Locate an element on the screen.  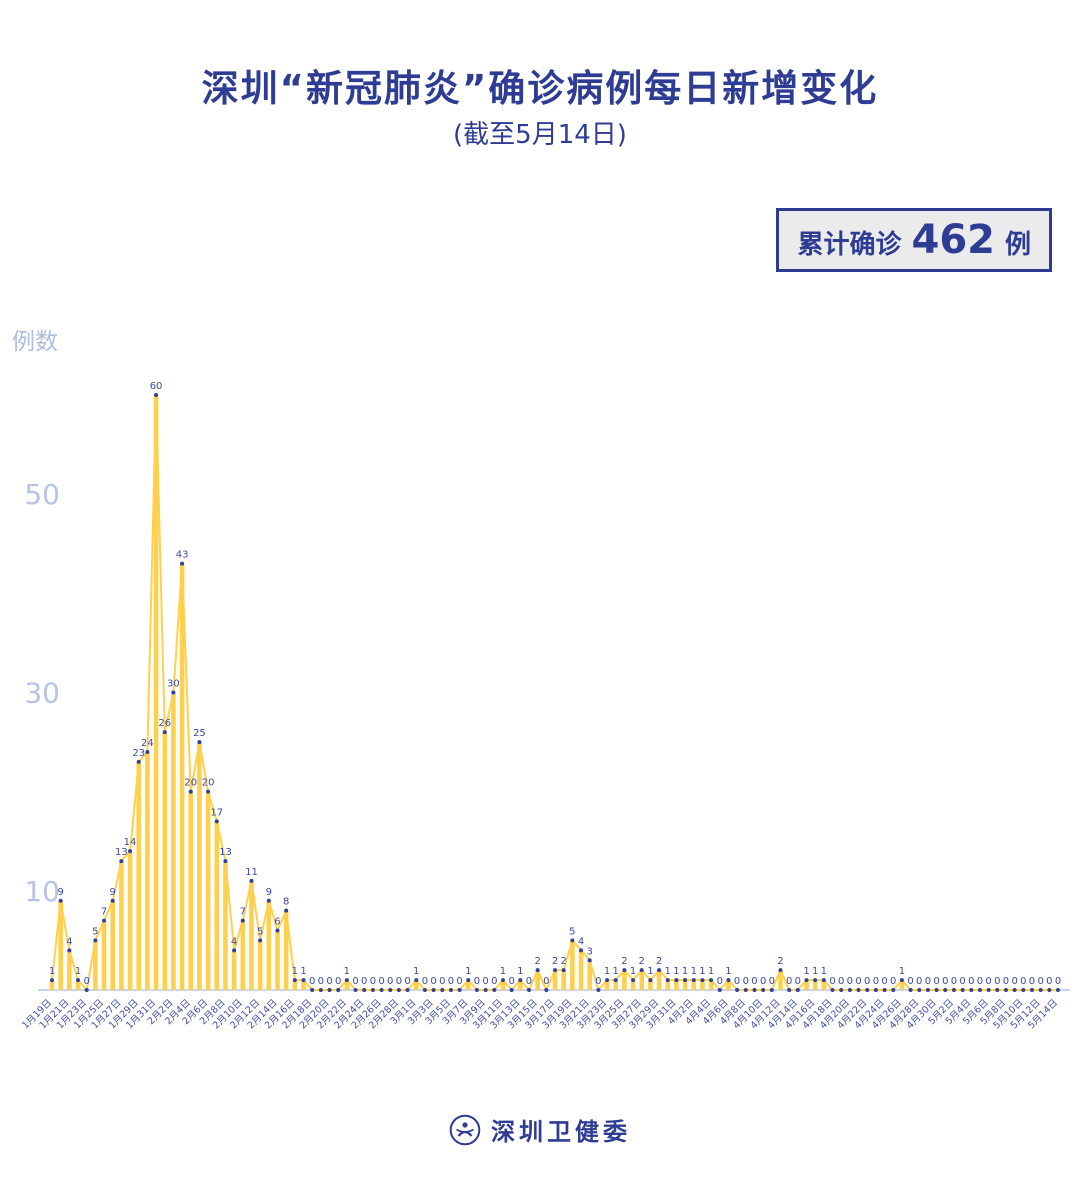
svg-text: 6 is located at coordinates (277, 922).